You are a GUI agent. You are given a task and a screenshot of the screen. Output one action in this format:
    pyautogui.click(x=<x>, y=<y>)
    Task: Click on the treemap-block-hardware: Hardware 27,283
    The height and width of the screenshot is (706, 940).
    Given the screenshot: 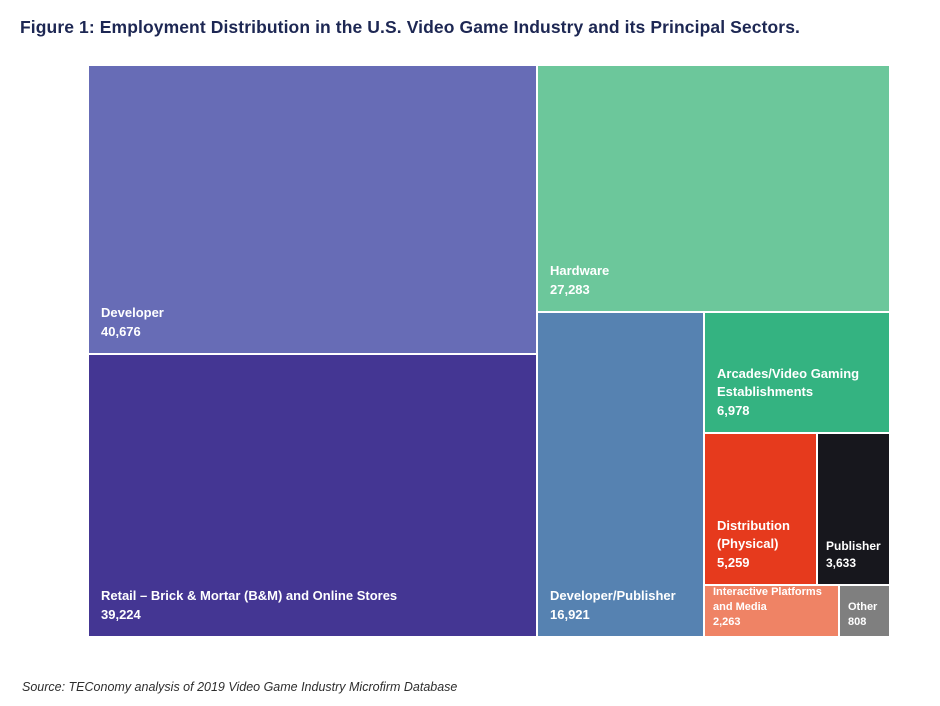 What is the action you would take?
    pyautogui.click(x=713, y=188)
    